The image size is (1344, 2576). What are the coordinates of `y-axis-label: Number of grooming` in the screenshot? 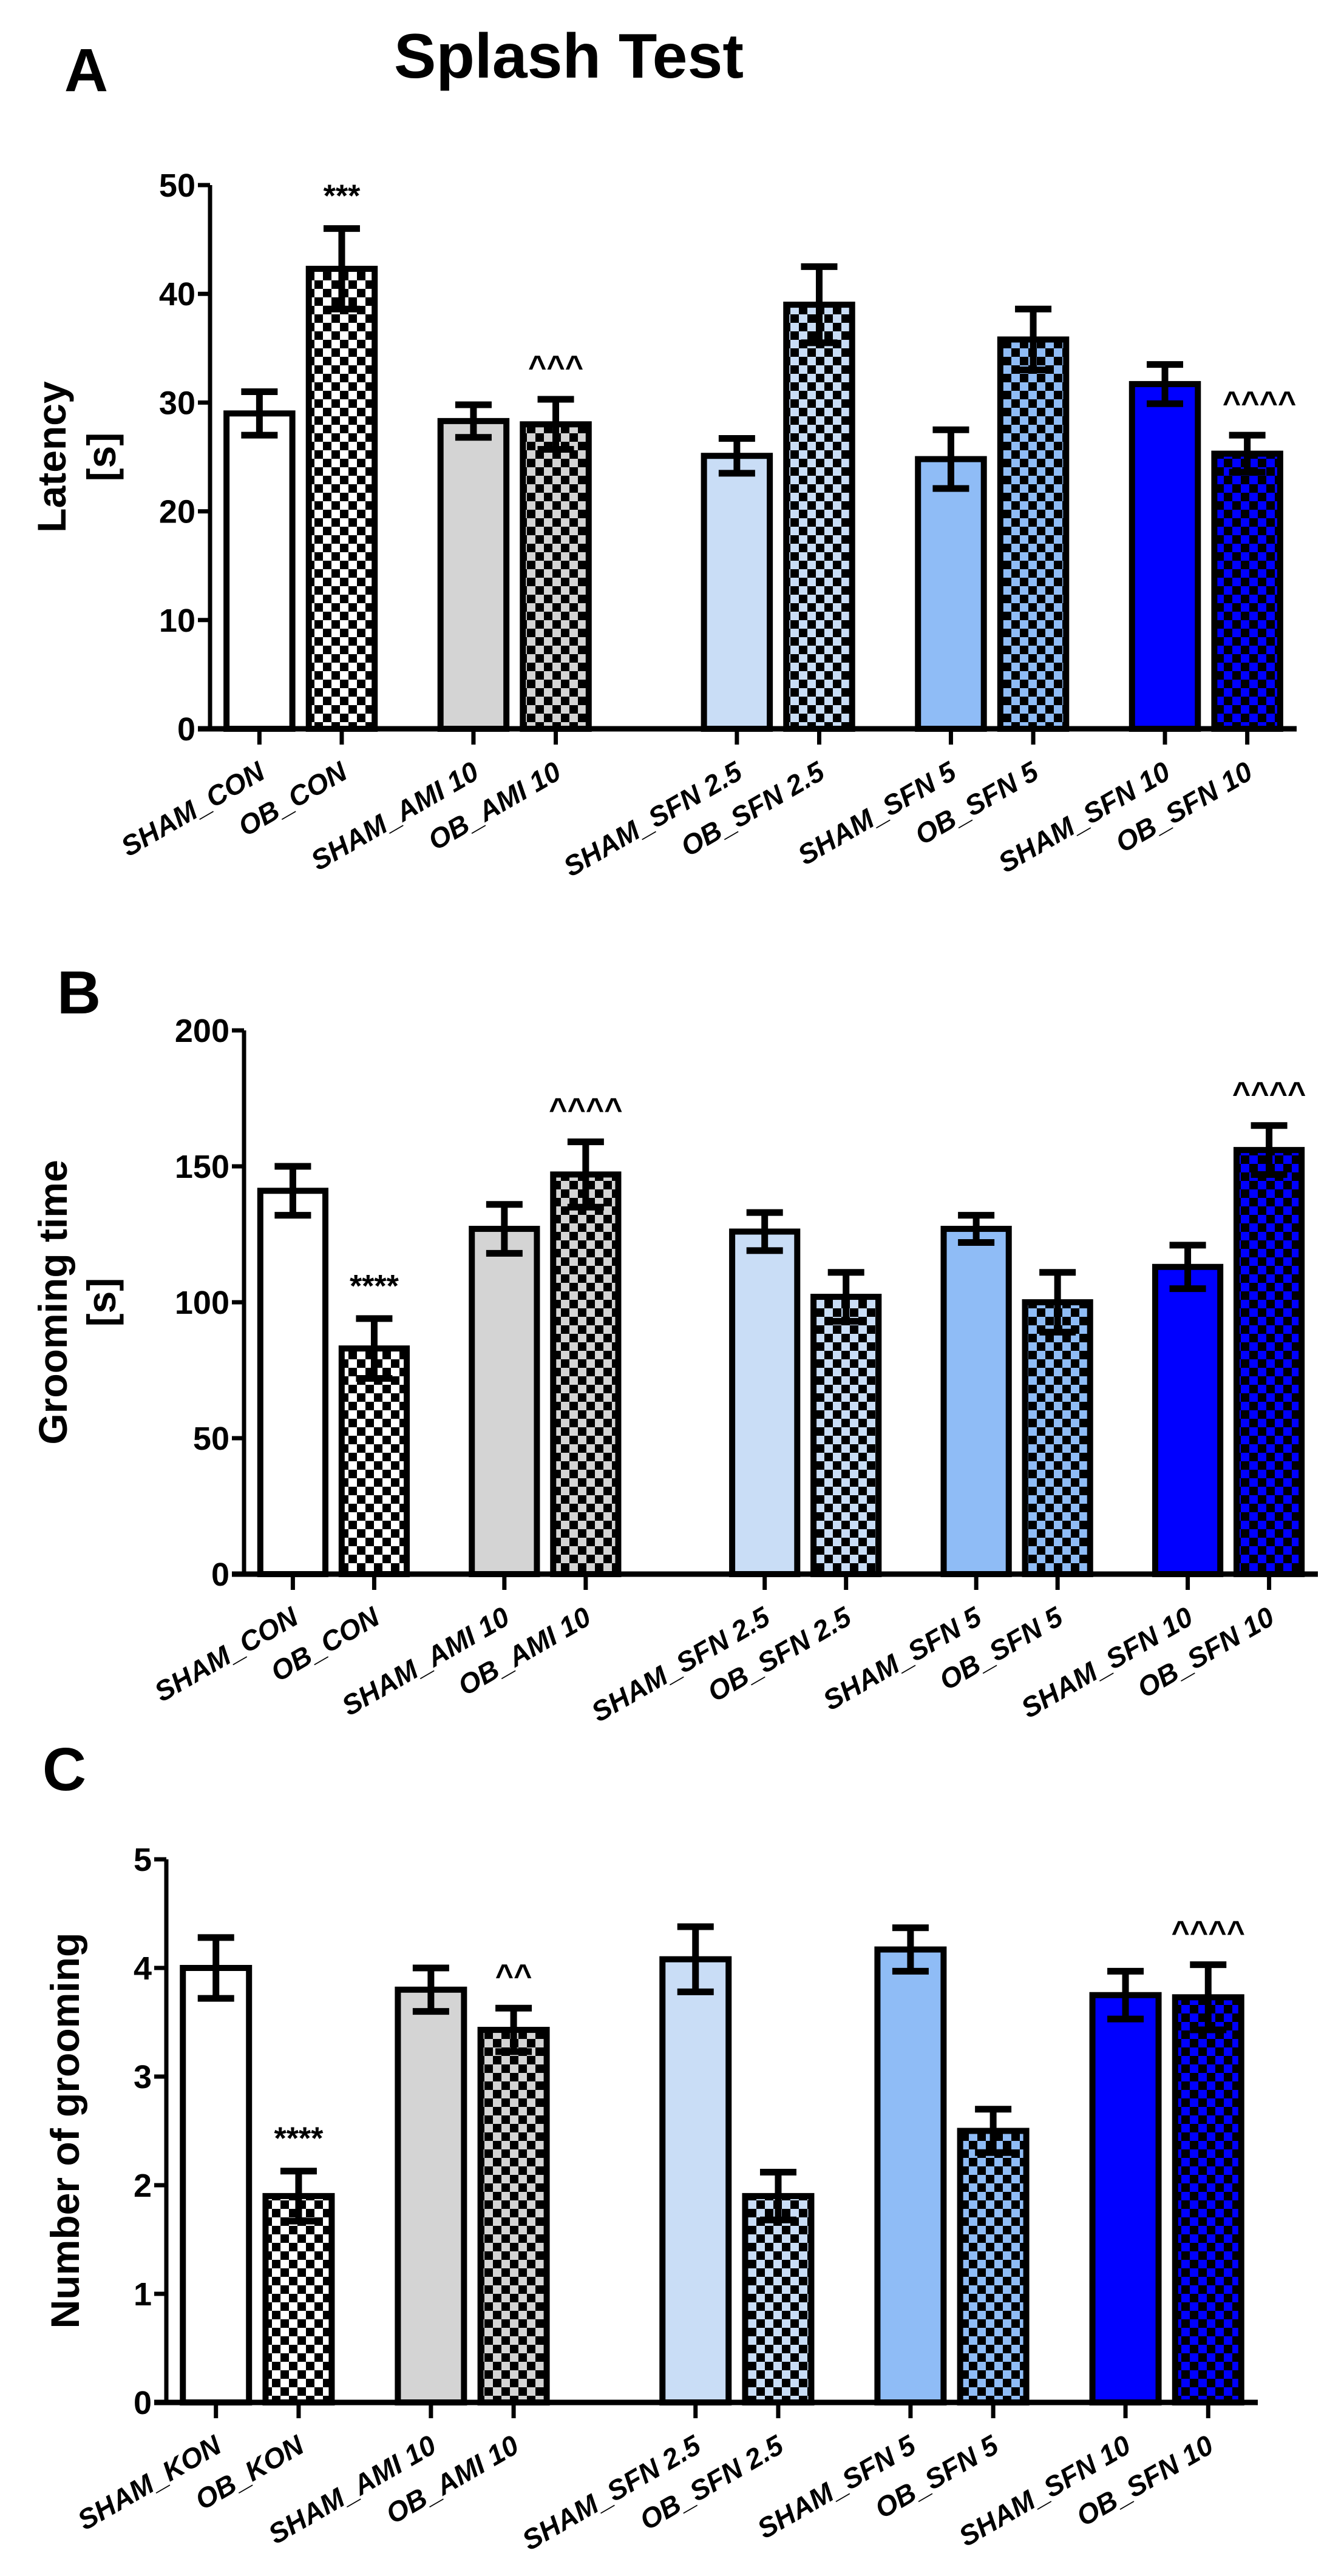 It's located at (64, 2131).